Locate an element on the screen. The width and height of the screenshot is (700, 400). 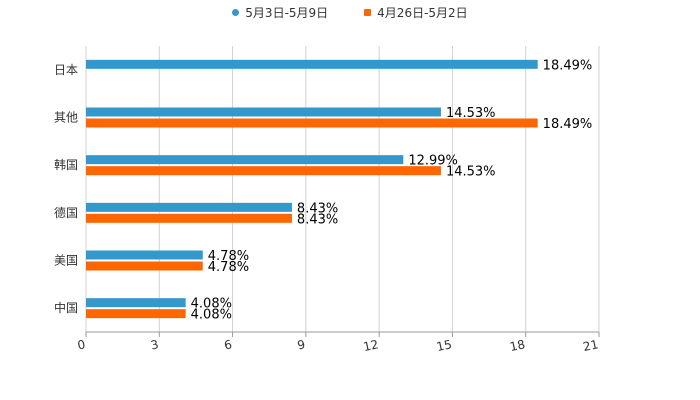
x-tick-label-0: 0 is located at coordinates (81, 344).